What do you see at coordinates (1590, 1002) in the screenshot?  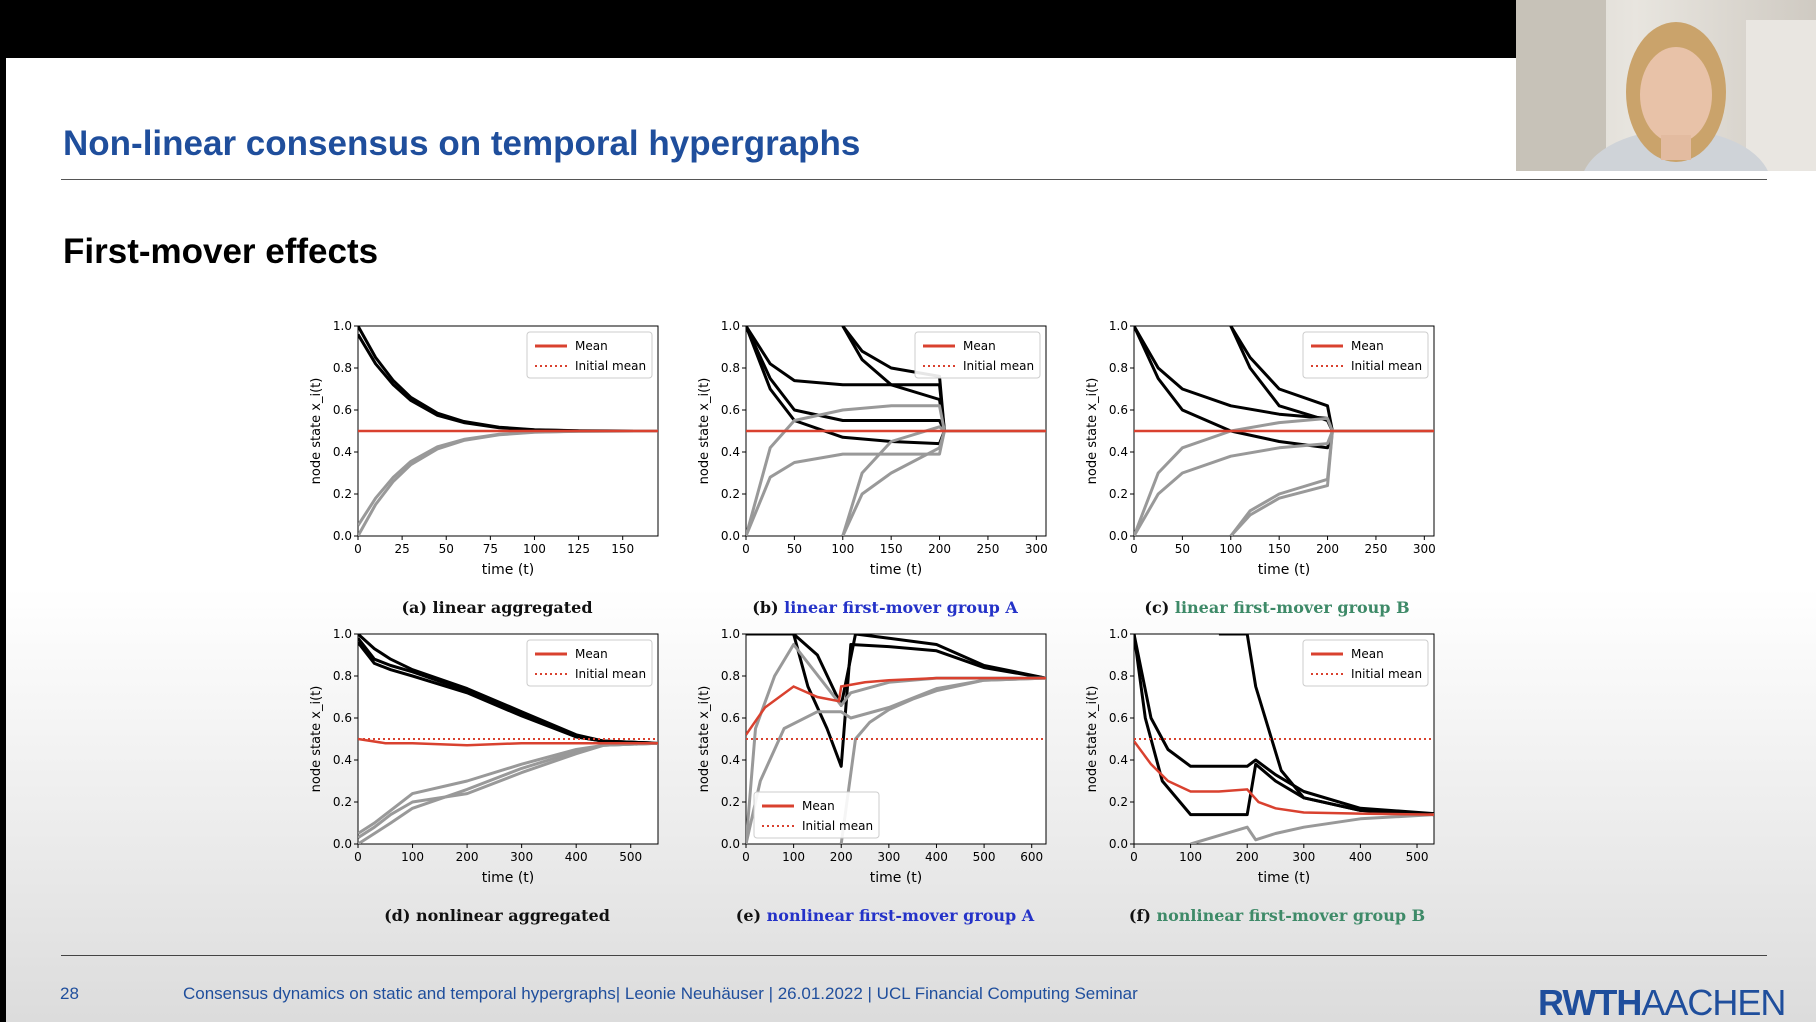 I see `logo-bold-text: RWTH` at bounding box center [1590, 1002].